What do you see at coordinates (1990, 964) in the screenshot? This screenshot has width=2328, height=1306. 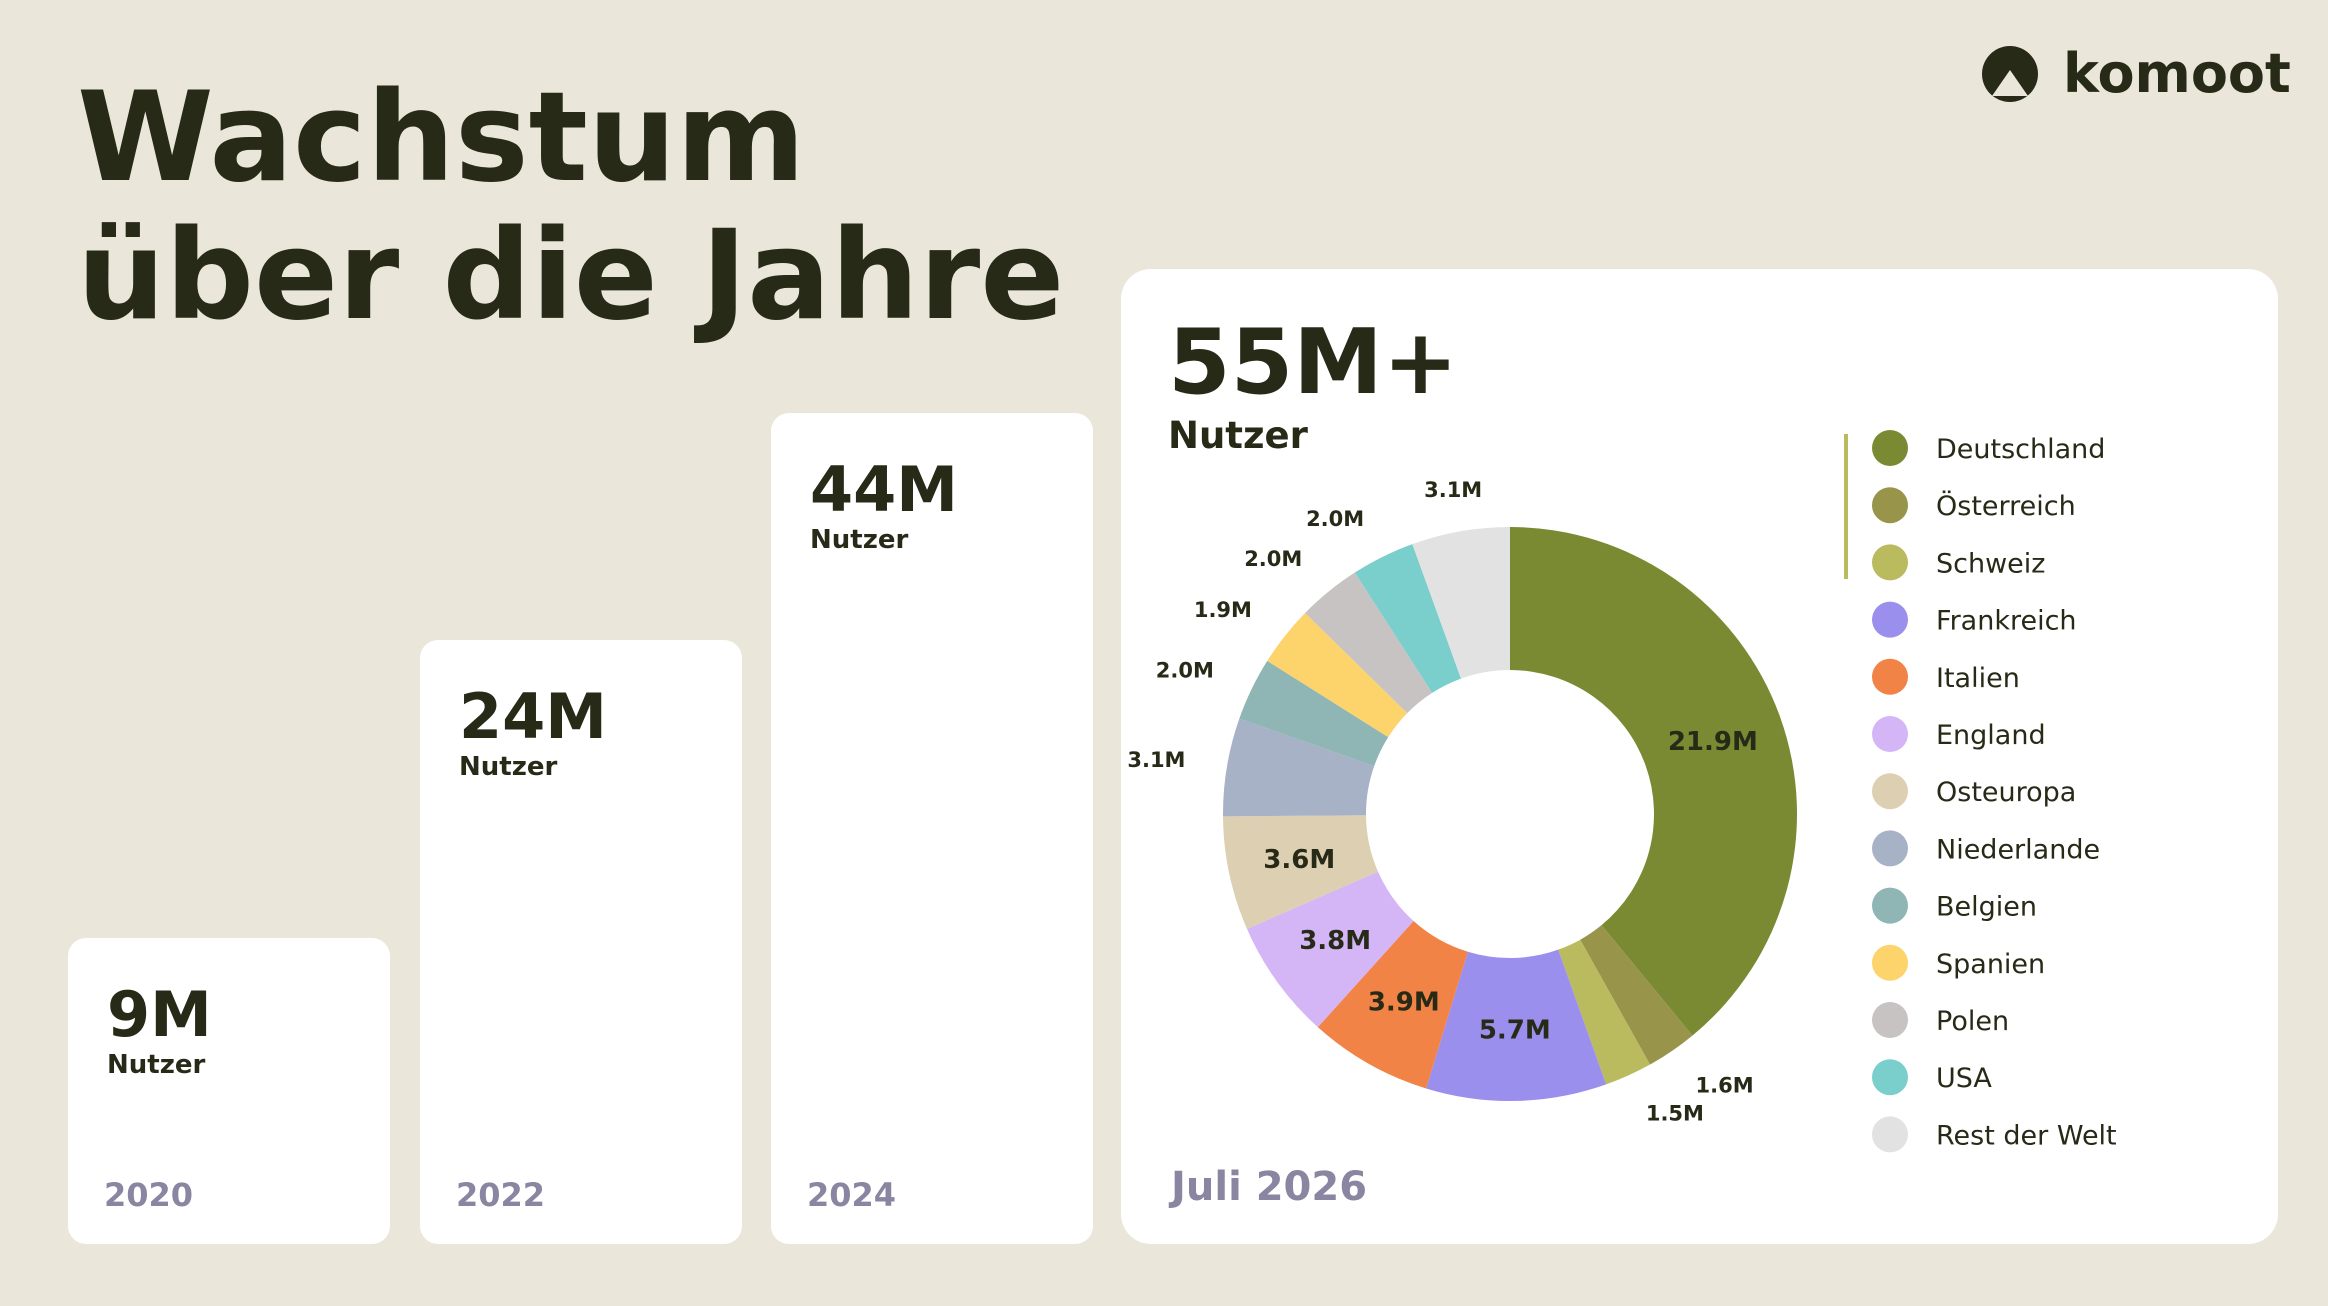 I see `legend-label: Spanien` at bounding box center [1990, 964].